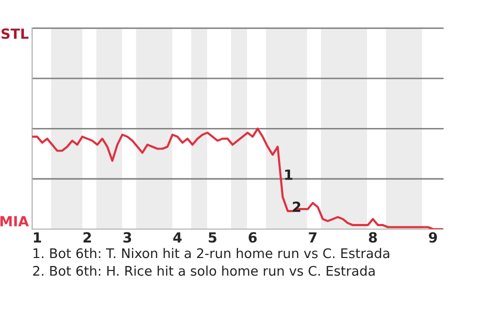 The width and height of the screenshot is (480, 320). What do you see at coordinates (15, 33) in the screenshot?
I see `text: STL` at bounding box center [15, 33].